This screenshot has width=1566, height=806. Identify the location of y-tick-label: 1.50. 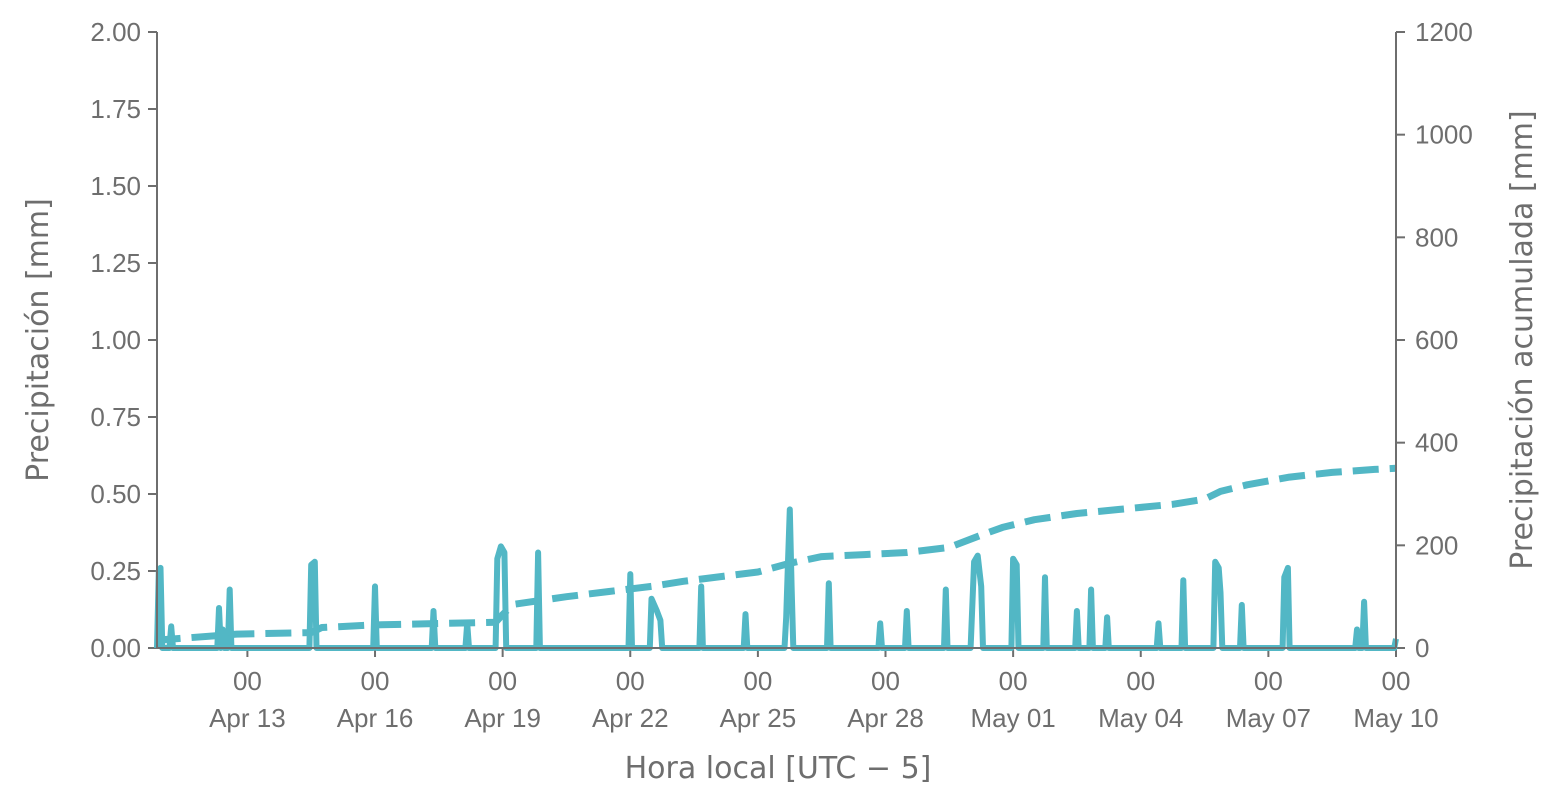
(115, 186).